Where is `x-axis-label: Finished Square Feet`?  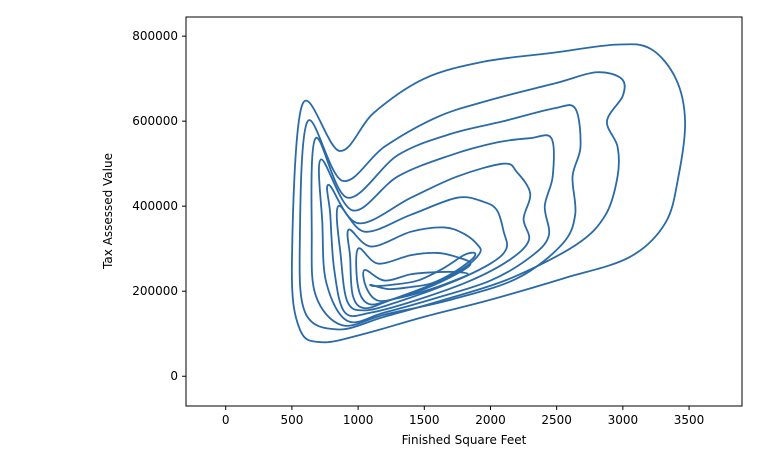 x-axis-label: Finished Square Feet is located at coordinates (464, 440).